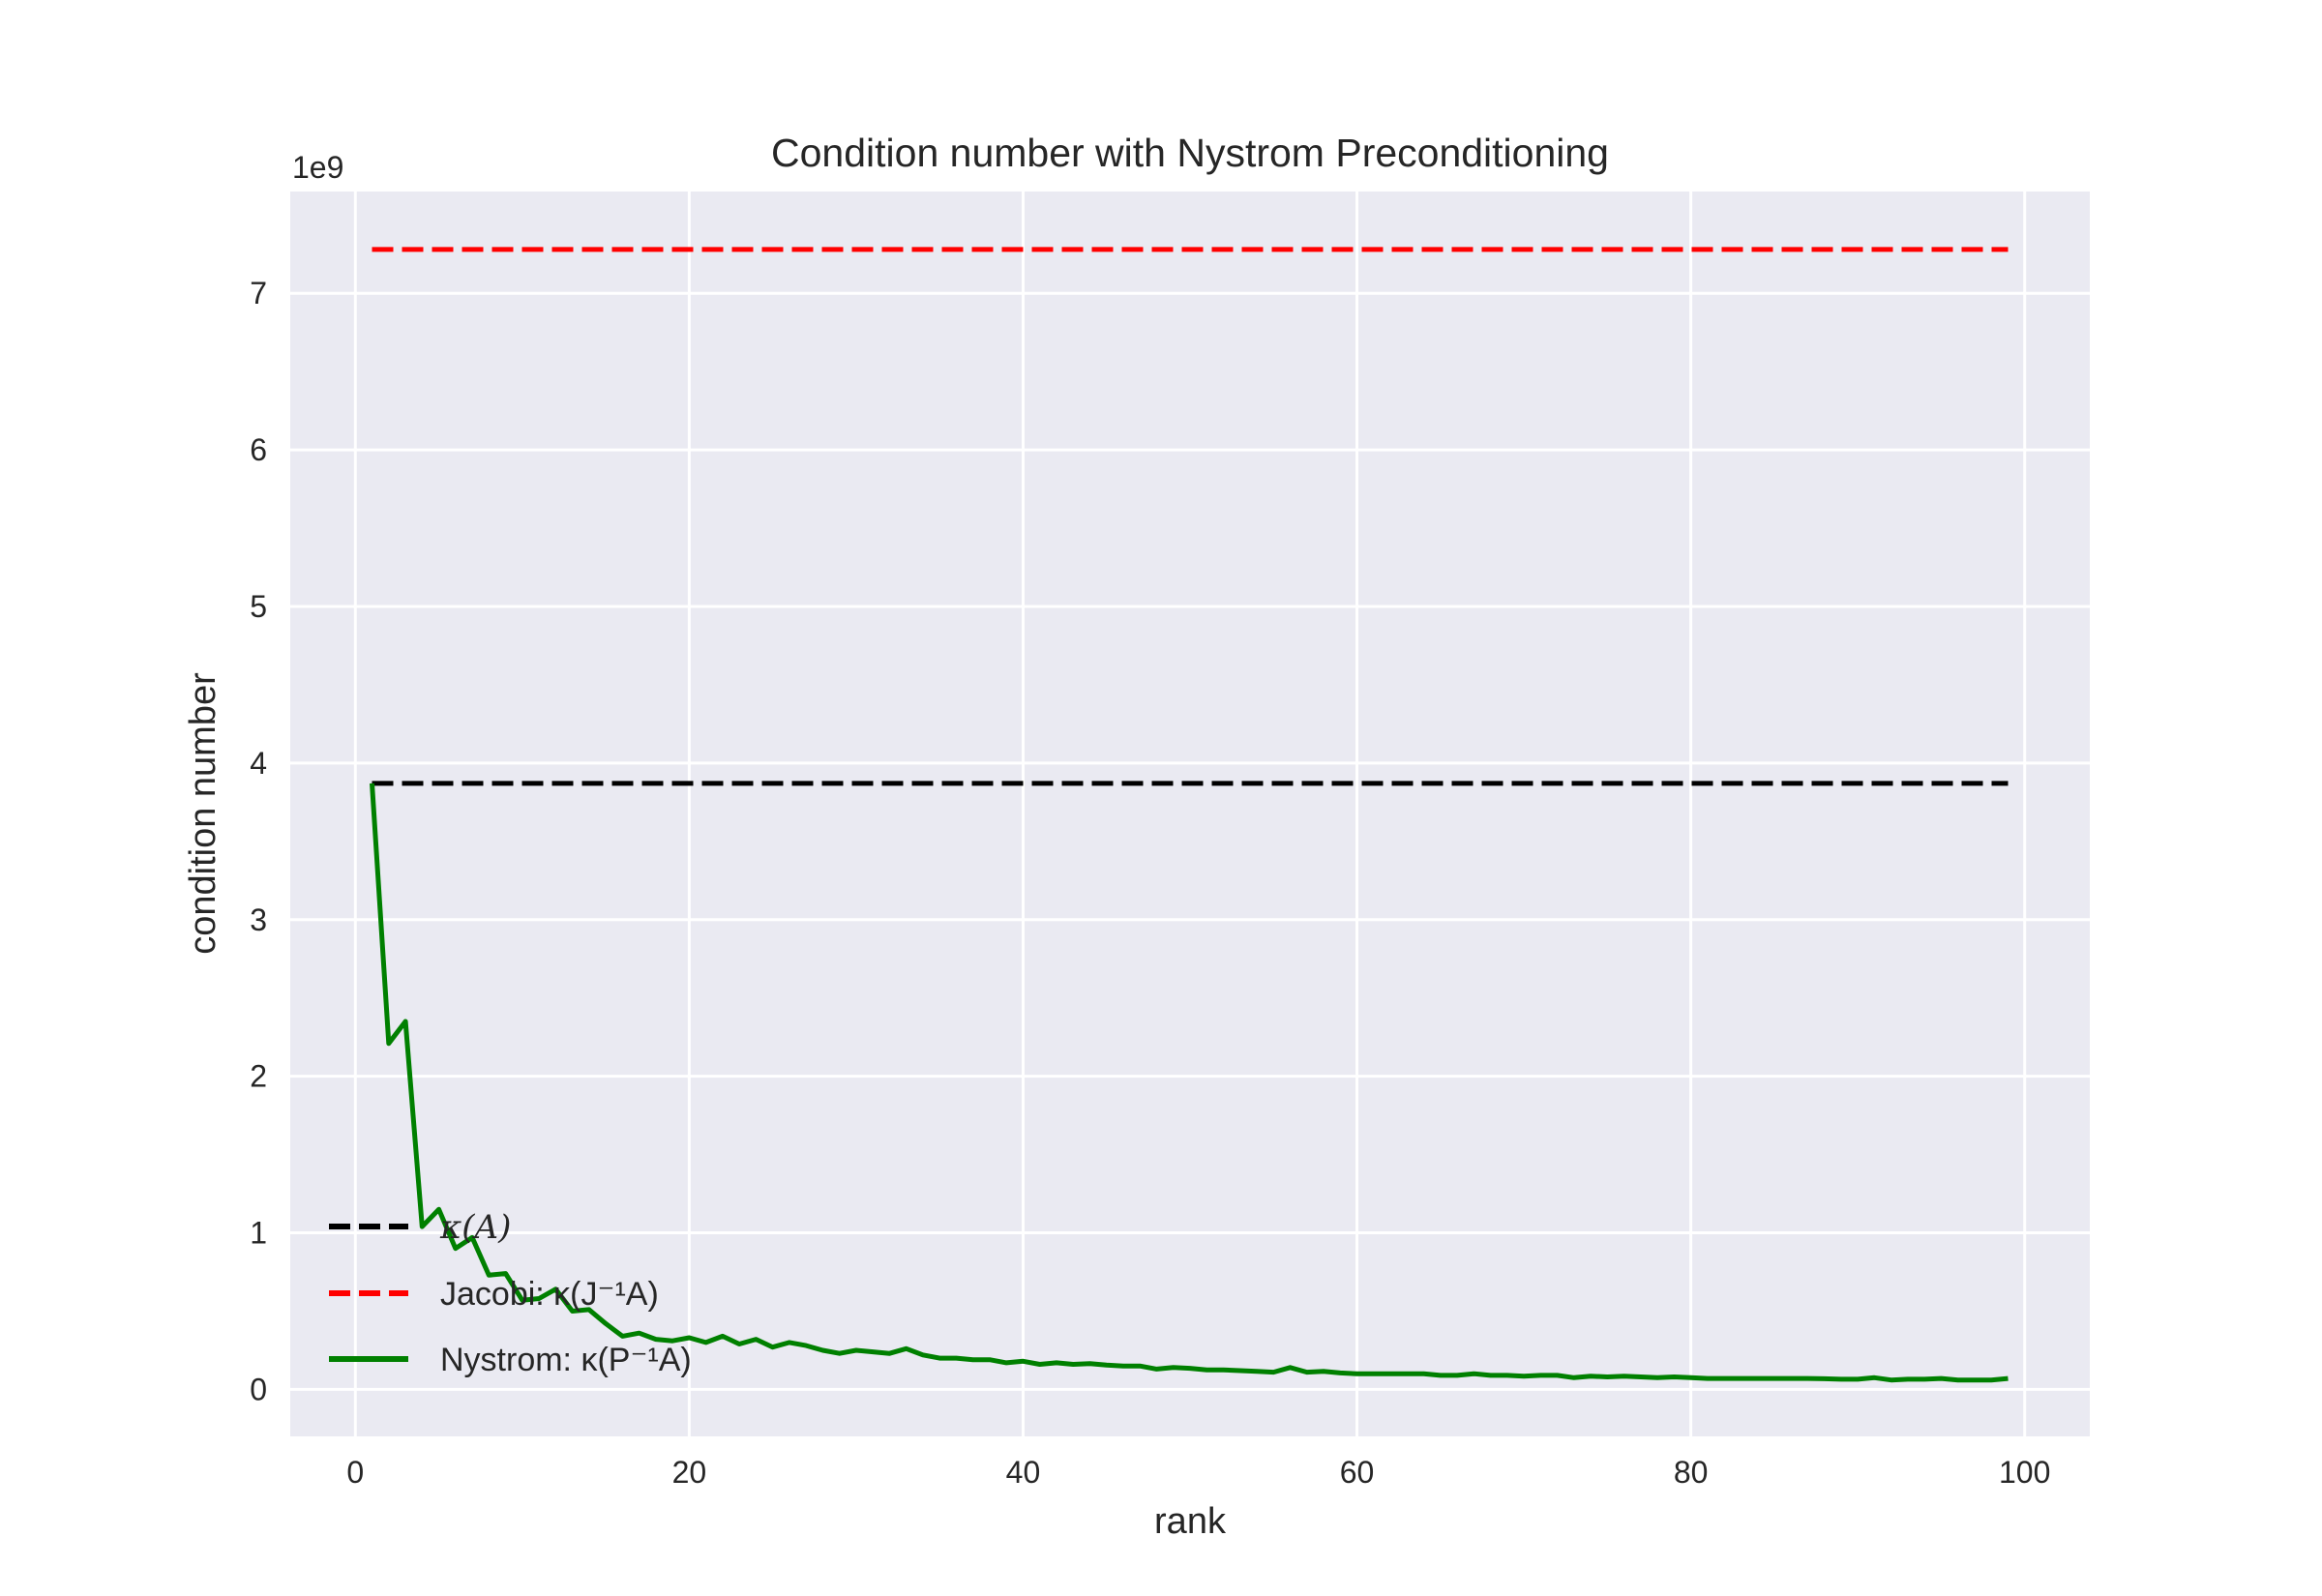 Image resolution: width=2322 pixels, height=1596 pixels. Describe the element at coordinates (258, 293) in the screenshot. I see `y-tick-label: 7` at that location.